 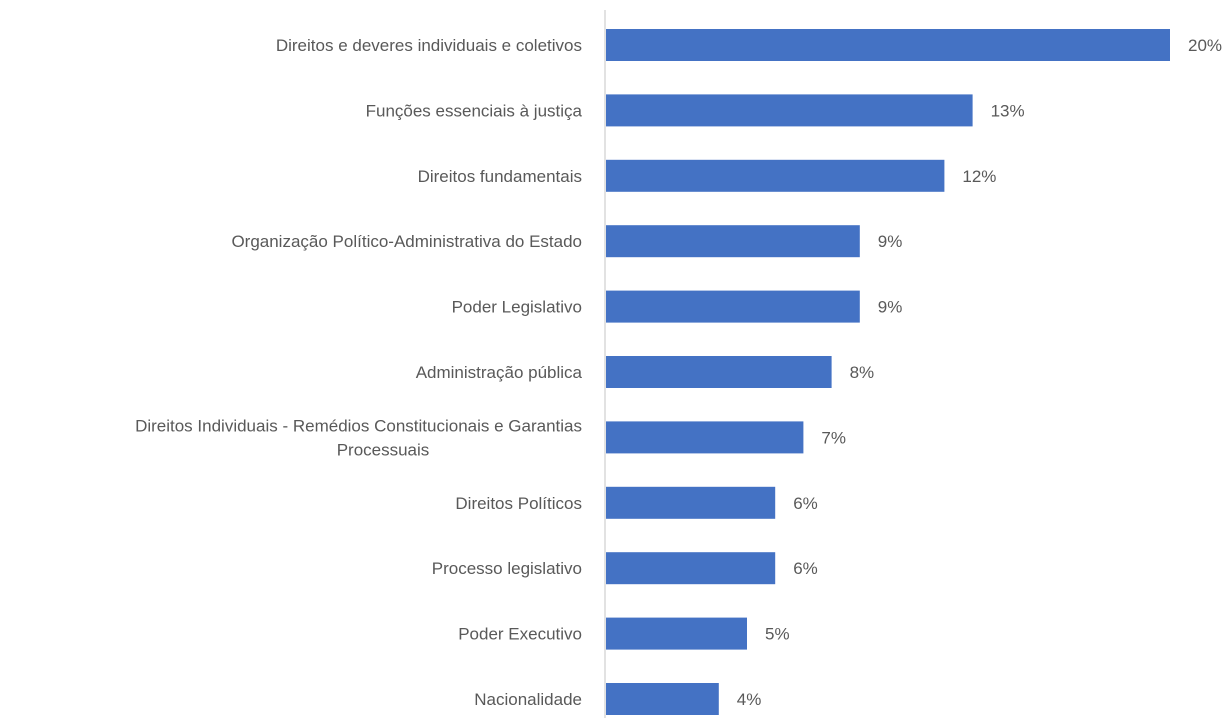 I want to click on data-label-8: 6%, so click(x=805, y=568).